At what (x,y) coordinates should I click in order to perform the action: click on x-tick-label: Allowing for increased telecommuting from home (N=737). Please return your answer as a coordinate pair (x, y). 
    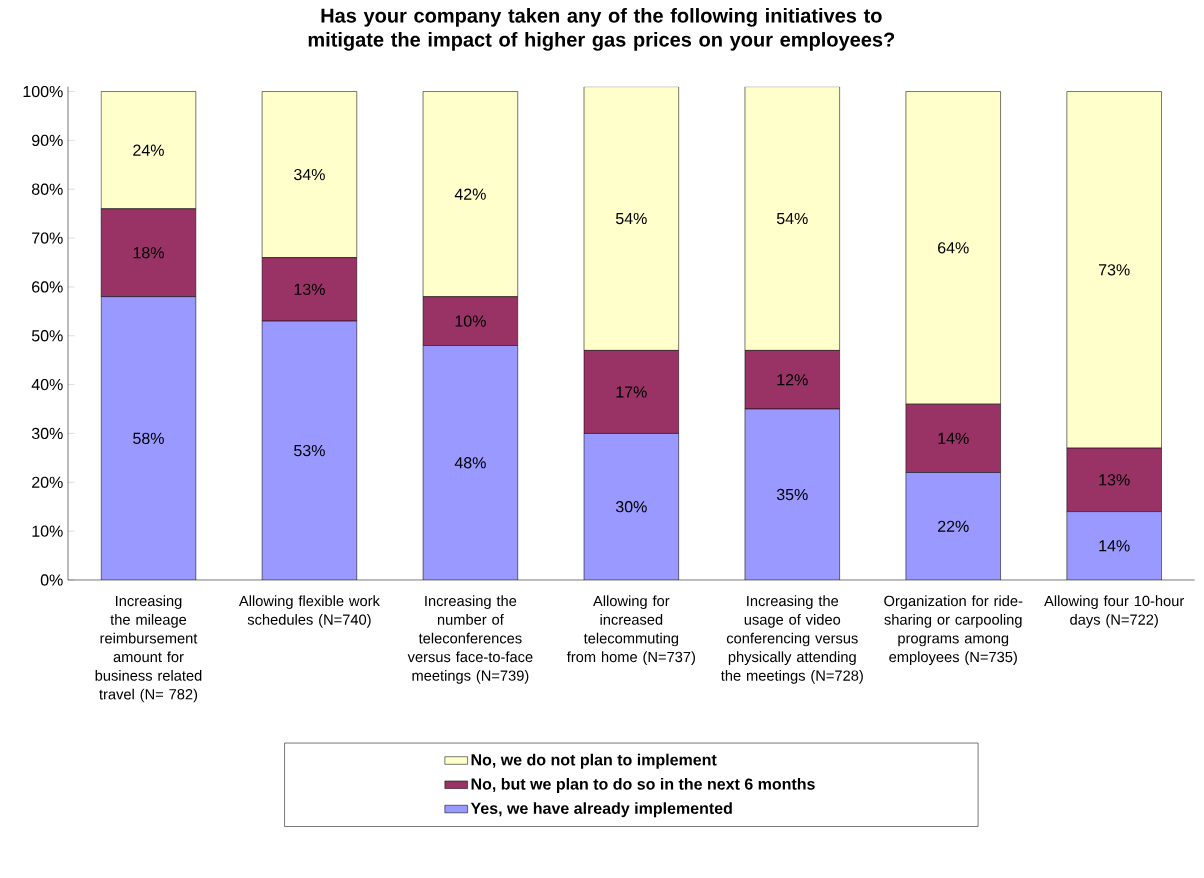
    Looking at the image, I should click on (630, 630).